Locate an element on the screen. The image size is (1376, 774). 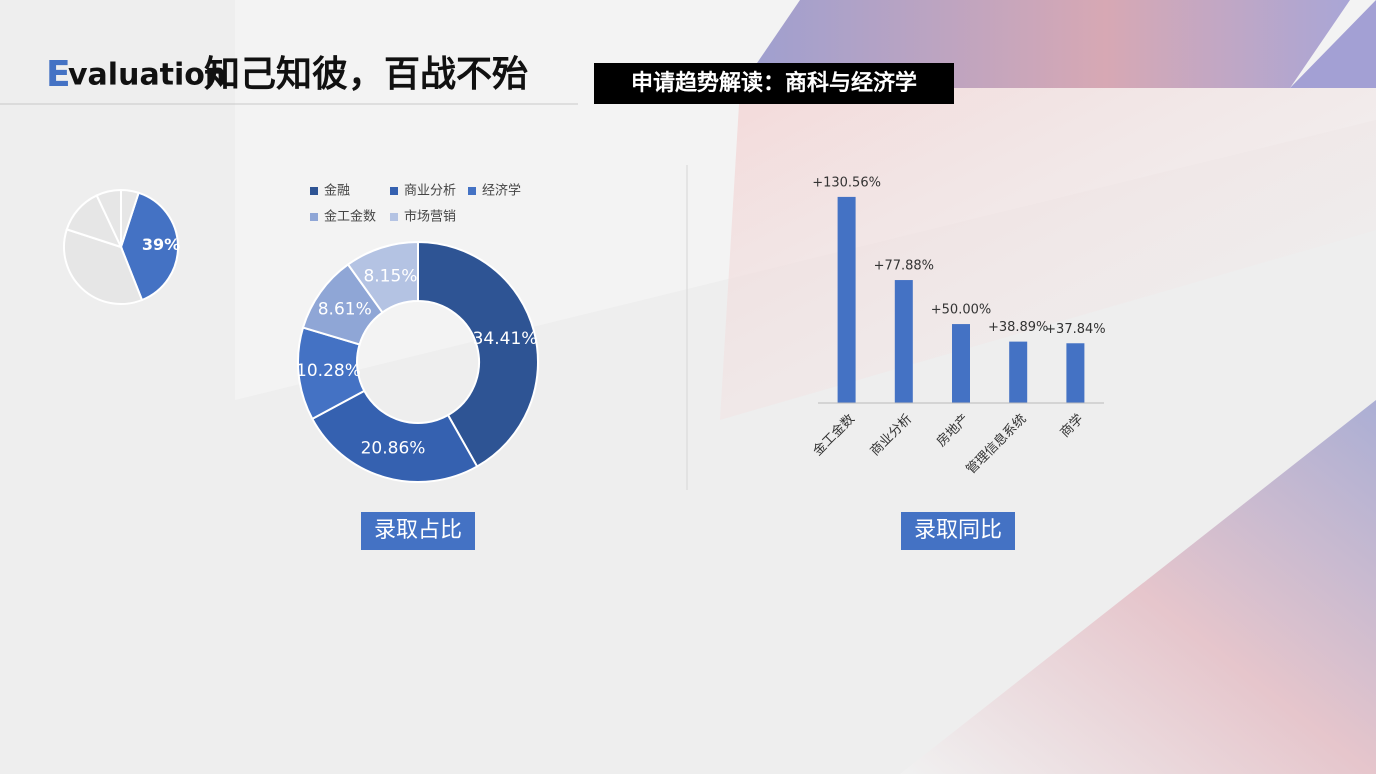
decor-corner is located at coordinates (1333, 44).